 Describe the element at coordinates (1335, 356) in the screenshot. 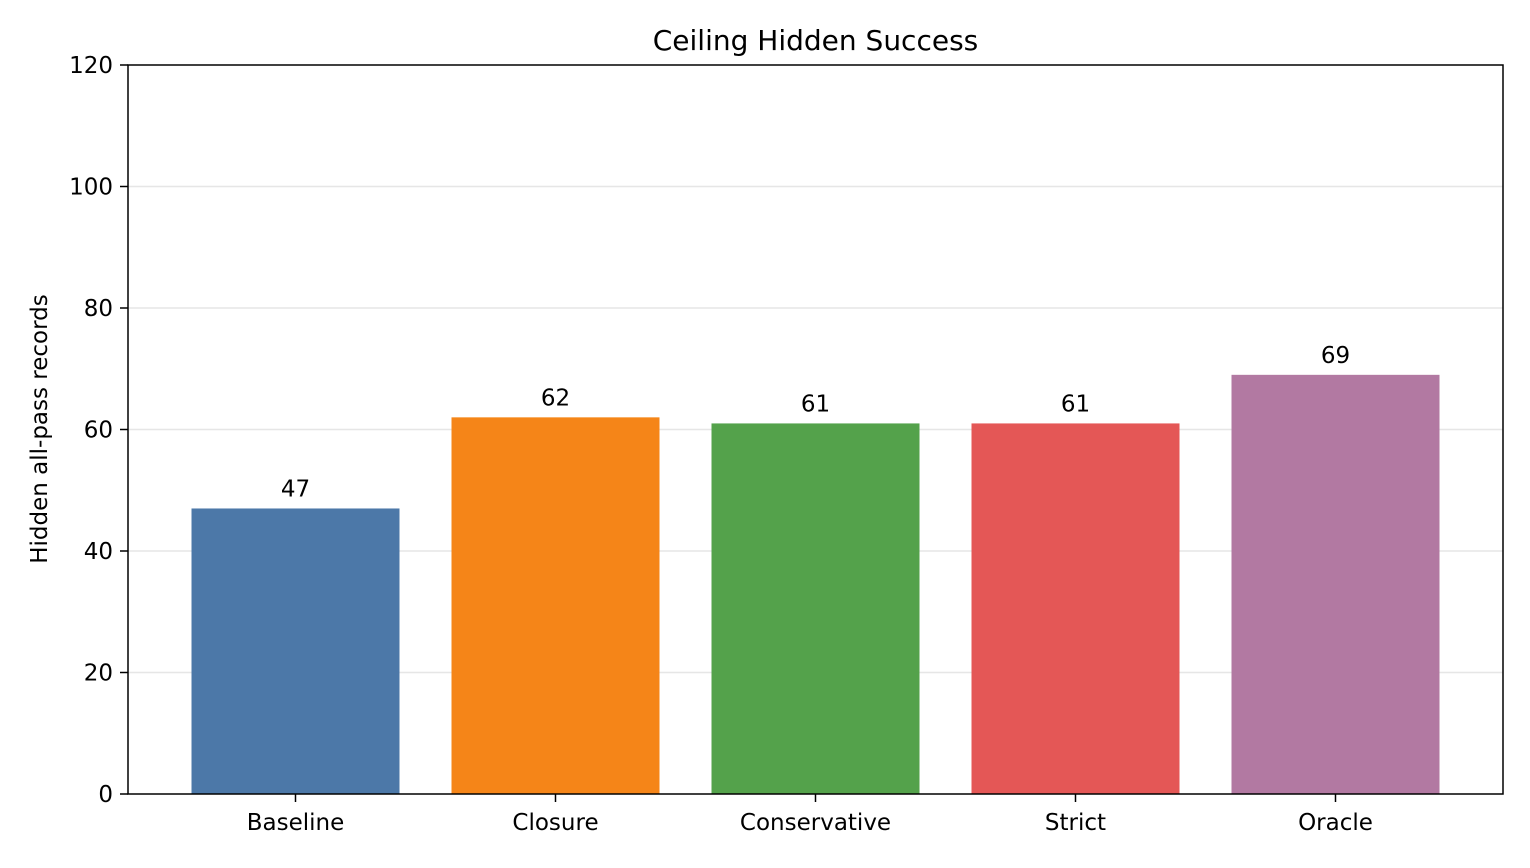

I see `data-label-oracle: 69` at that location.